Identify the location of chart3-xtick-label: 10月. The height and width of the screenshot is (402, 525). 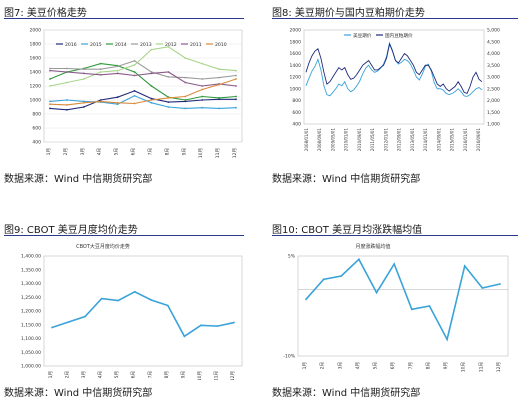
(200, 375).